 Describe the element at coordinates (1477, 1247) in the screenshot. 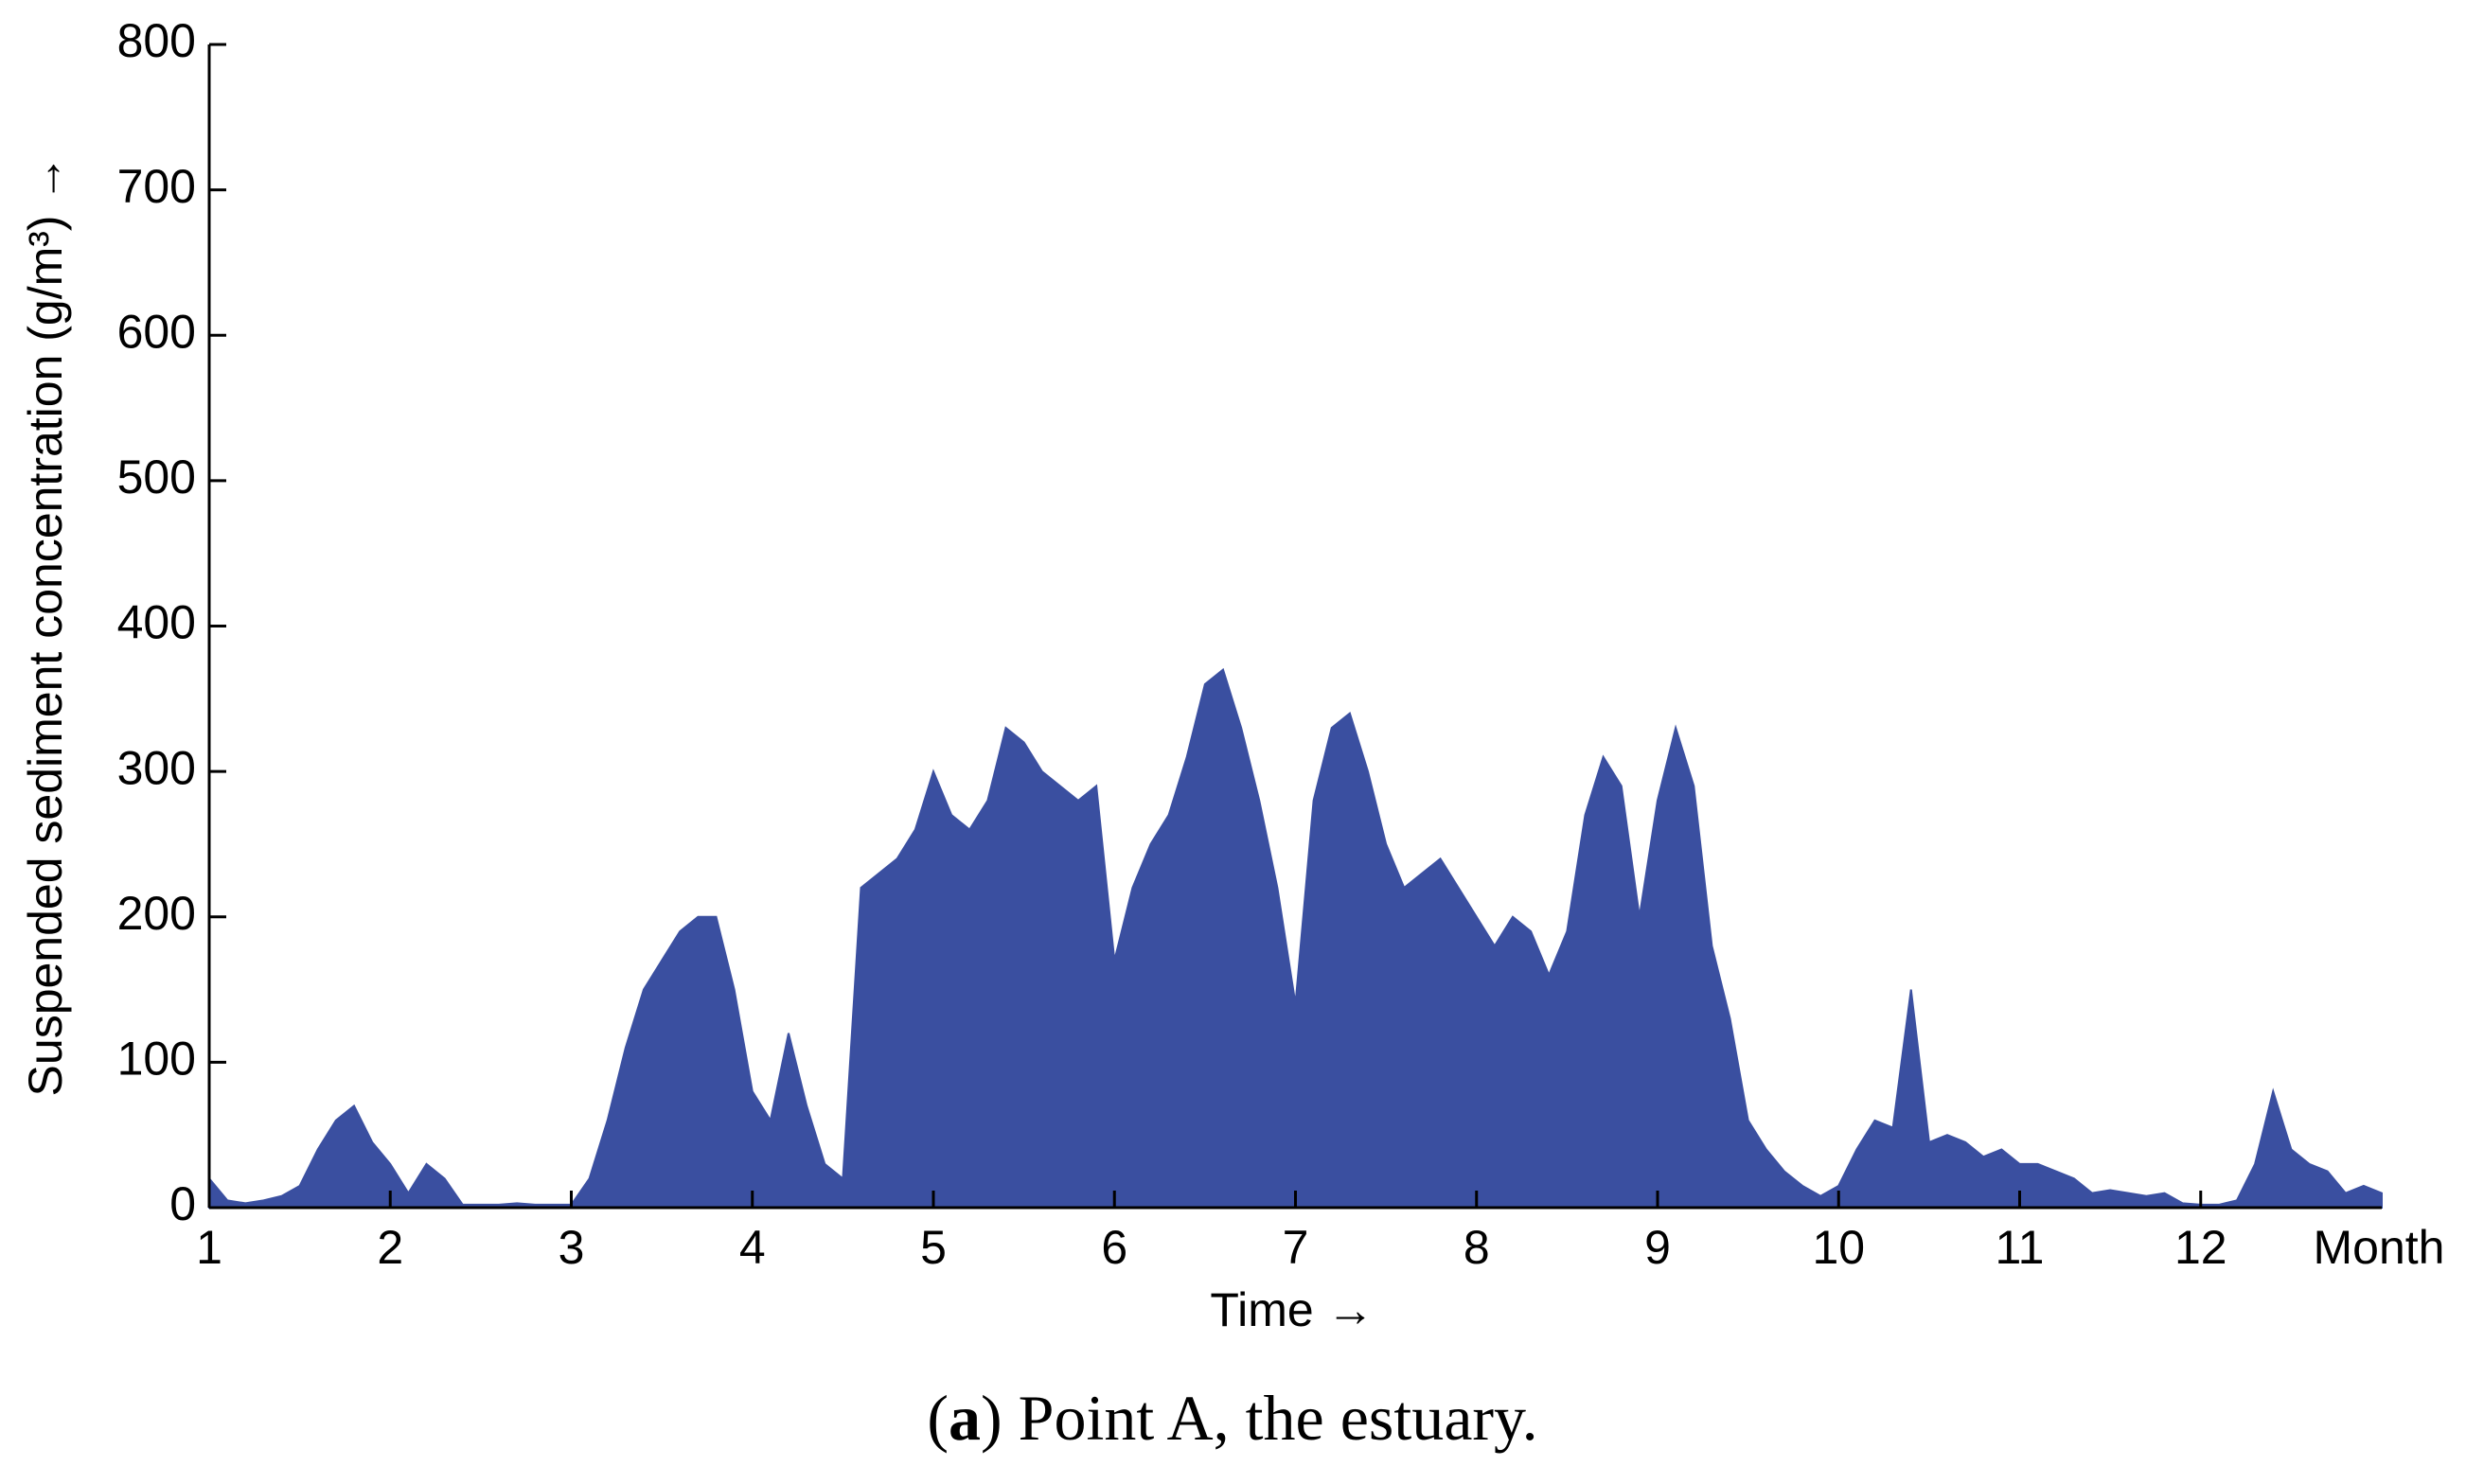

I see `x-tick-label: 8` at that location.